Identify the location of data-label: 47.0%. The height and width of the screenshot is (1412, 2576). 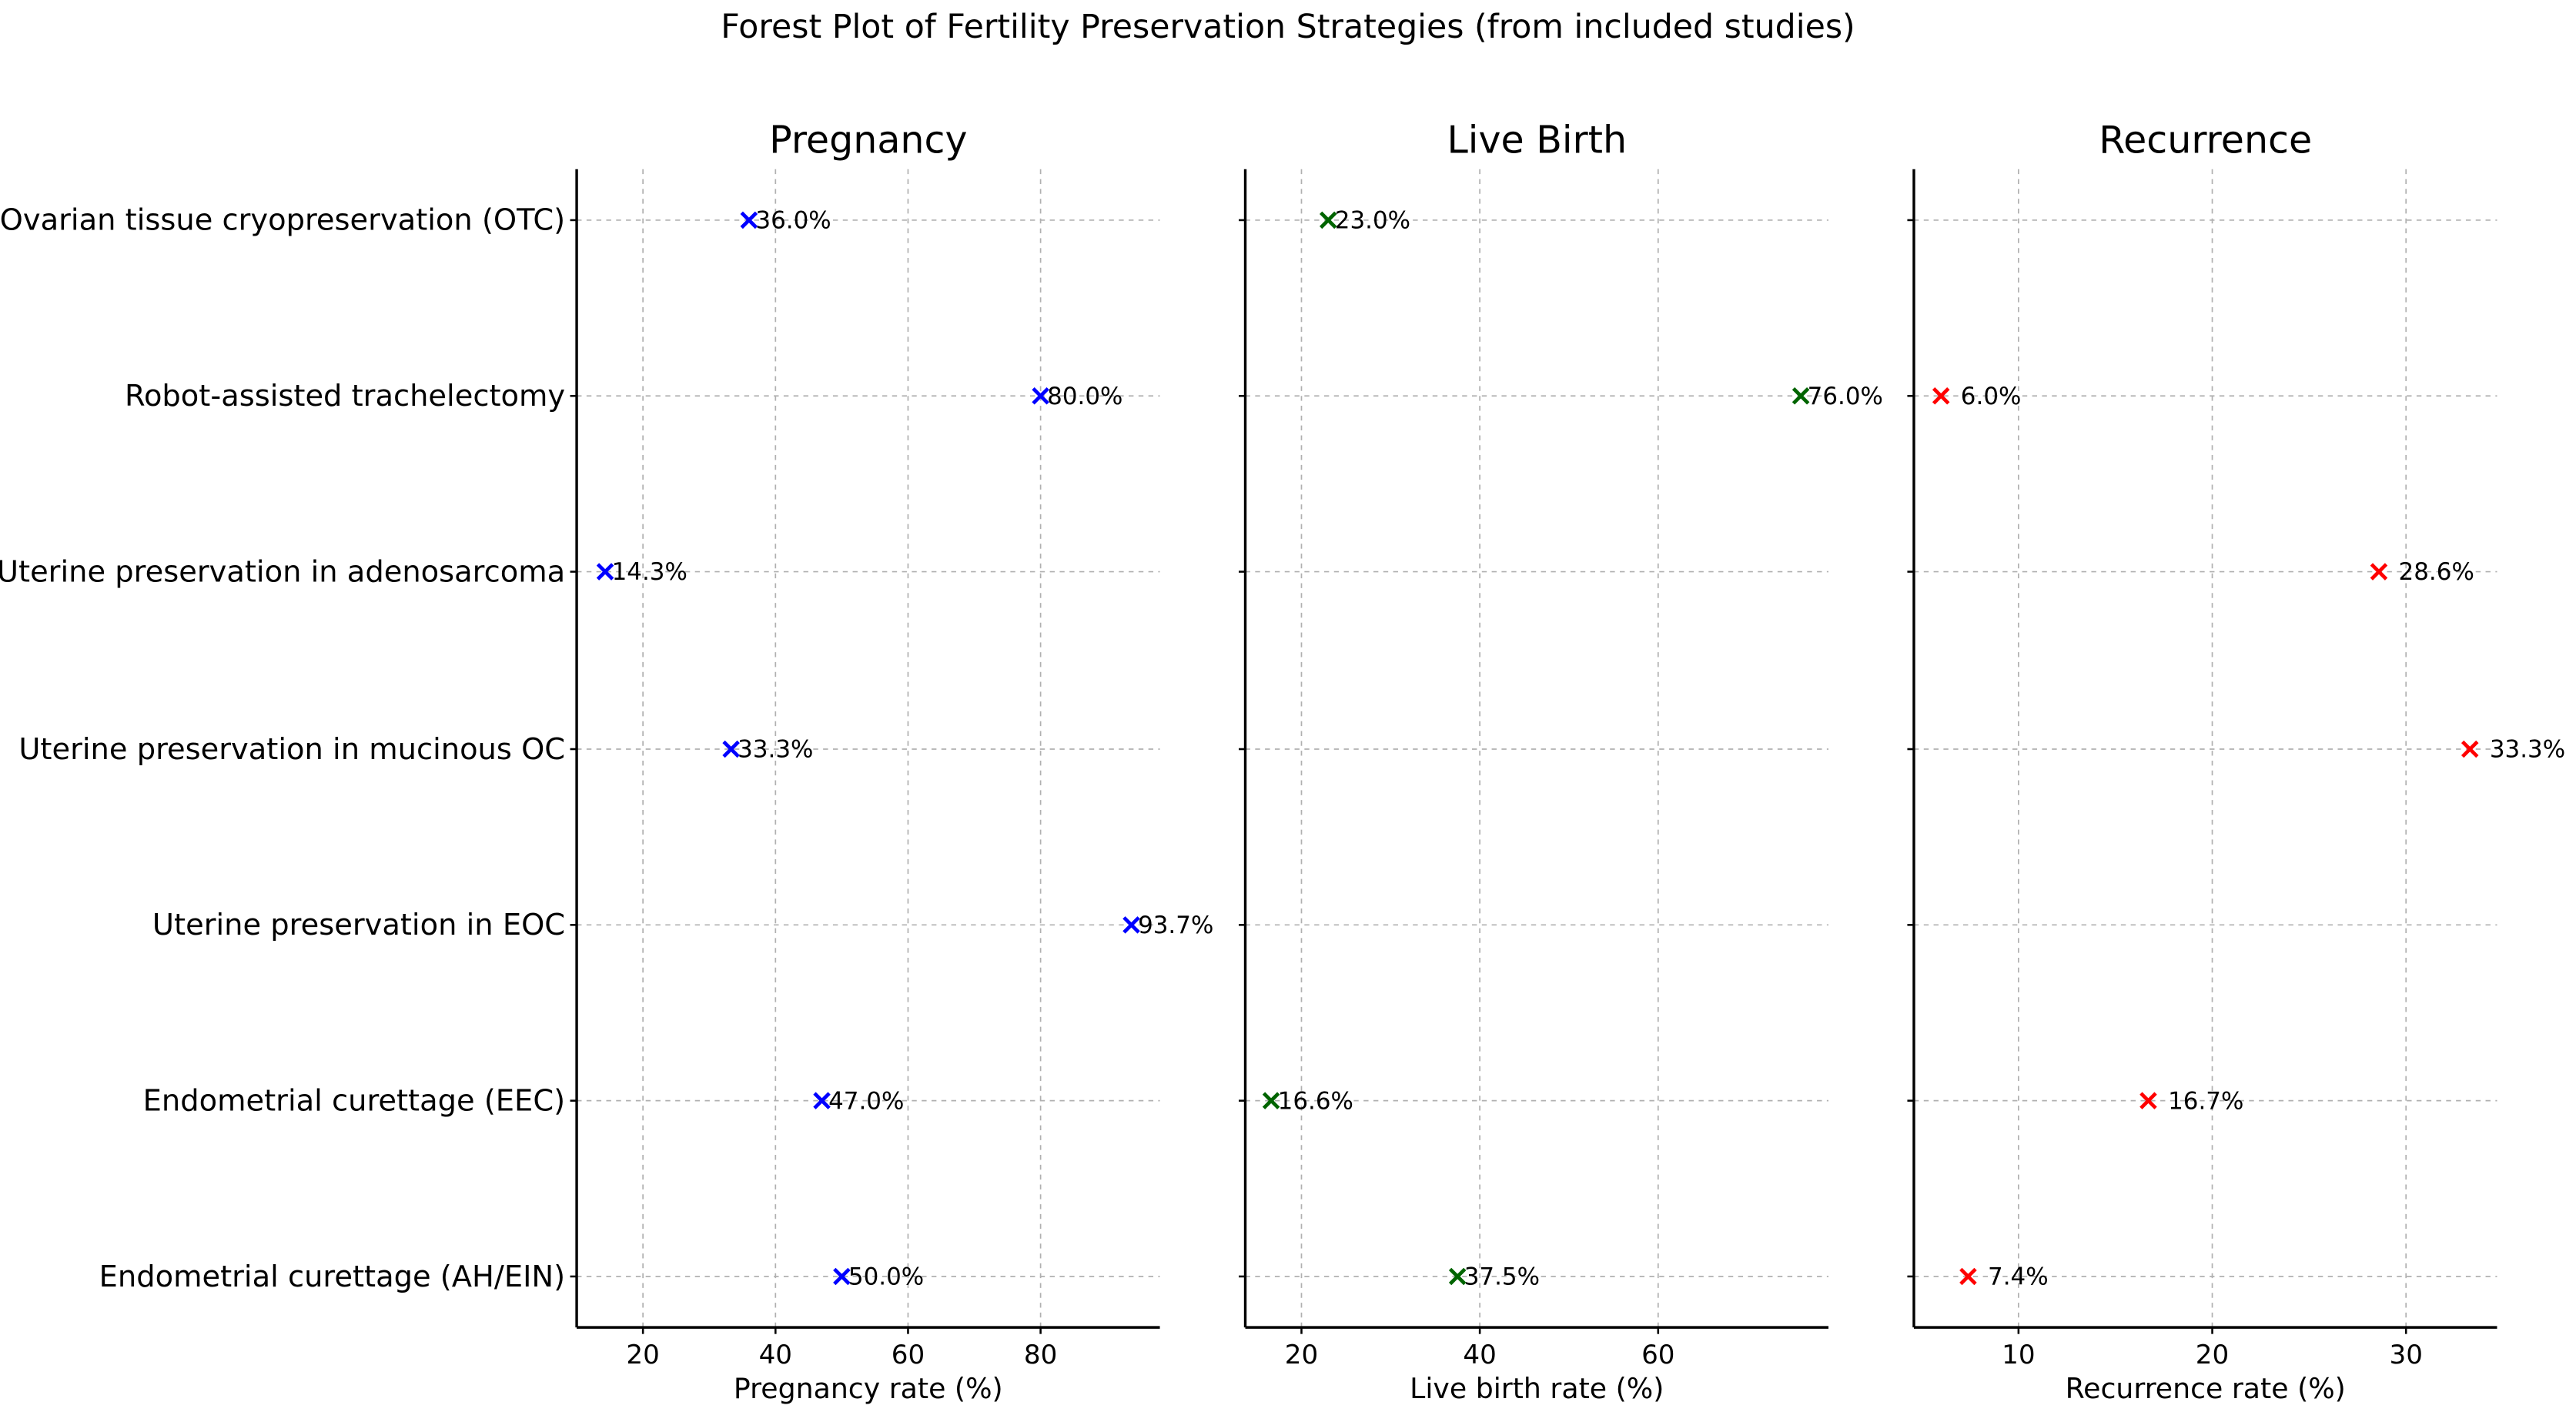
(866, 1101).